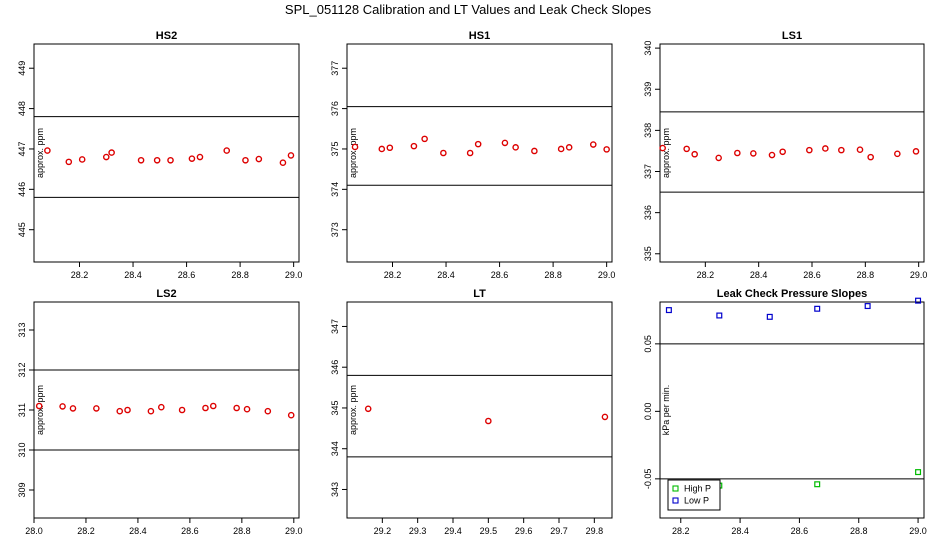 This screenshot has width=936, height=540. I want to click on chart-5-y-tick-label-2: 0.05, so click(648, 344).